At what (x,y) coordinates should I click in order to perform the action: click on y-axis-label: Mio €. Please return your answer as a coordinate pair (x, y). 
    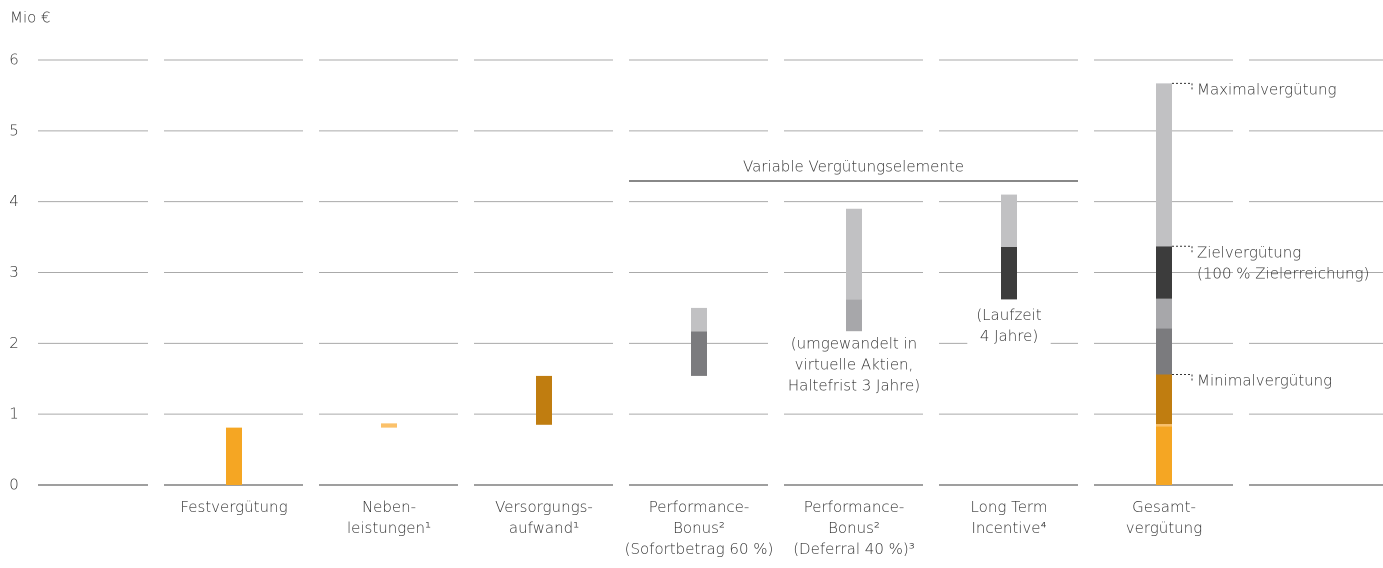
    Looking at the image, I should click on (30, 18).